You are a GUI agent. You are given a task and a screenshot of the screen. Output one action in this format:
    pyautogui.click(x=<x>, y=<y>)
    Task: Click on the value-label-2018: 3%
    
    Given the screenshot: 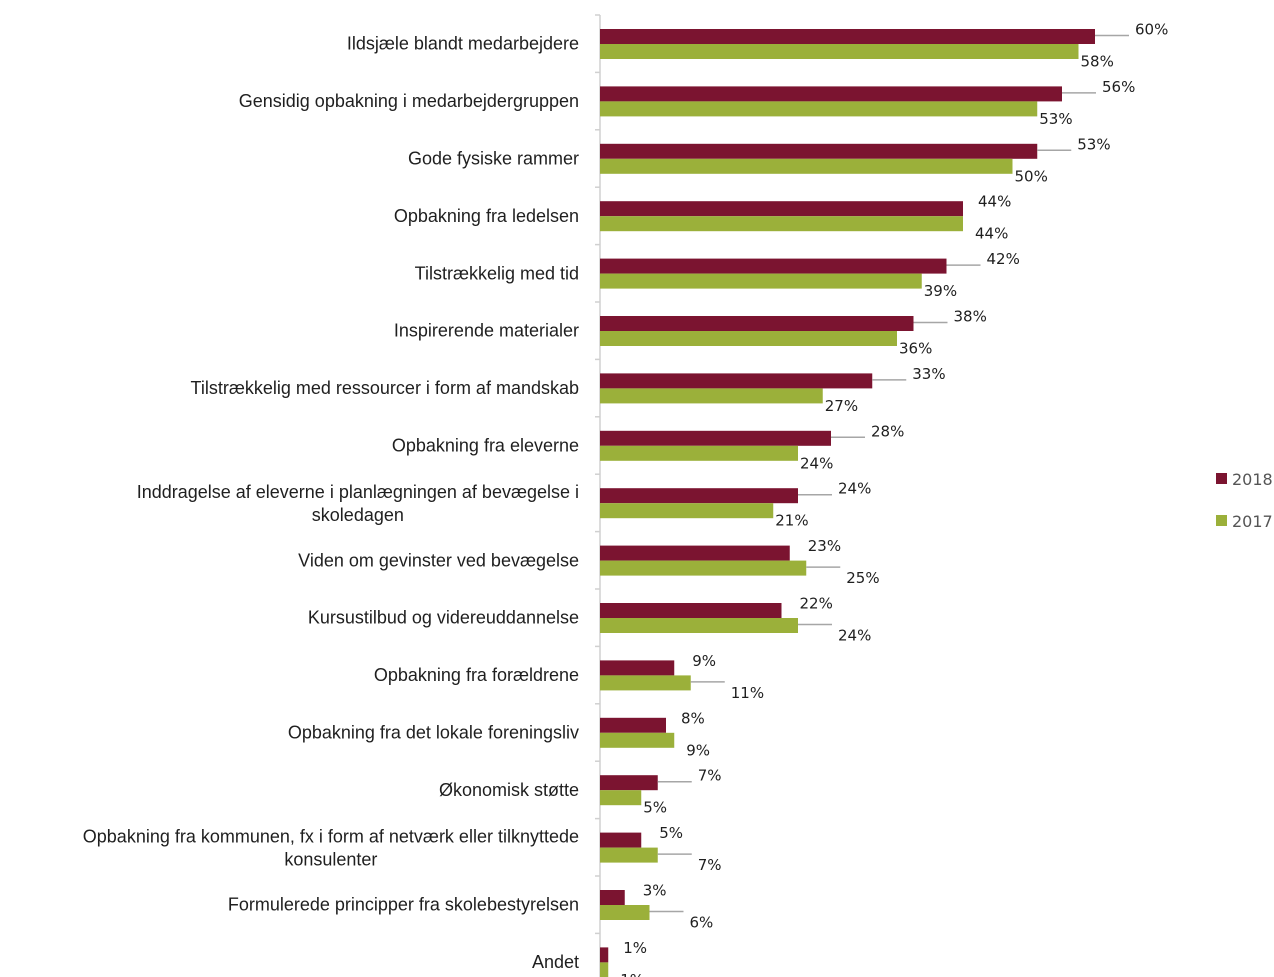 What is the action you would take?
    pyautogui.click(x=655, y=891)
    